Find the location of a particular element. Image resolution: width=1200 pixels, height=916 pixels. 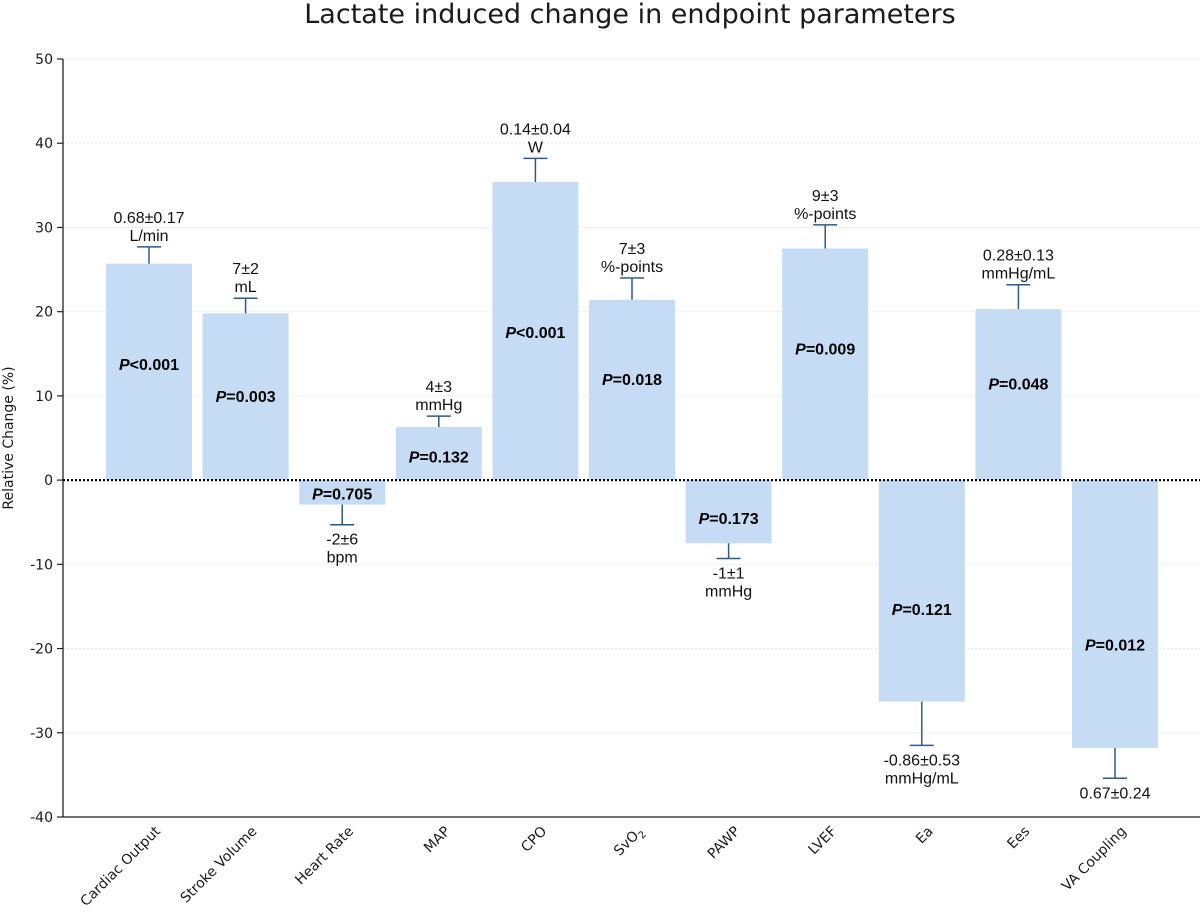

annotation-label: 7±2 is located at coordinates (245, 269).